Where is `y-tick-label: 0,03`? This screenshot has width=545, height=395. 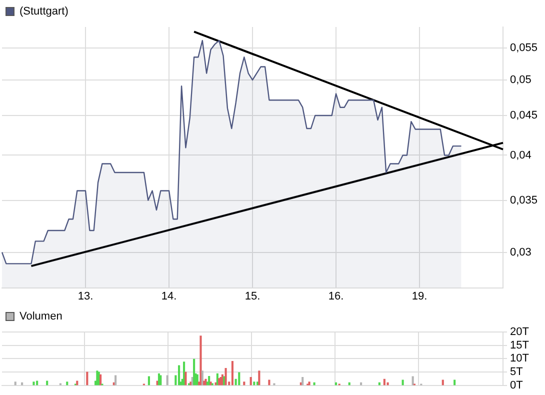
y-tick-label: 0,03 is located at coordinates (521, 252).